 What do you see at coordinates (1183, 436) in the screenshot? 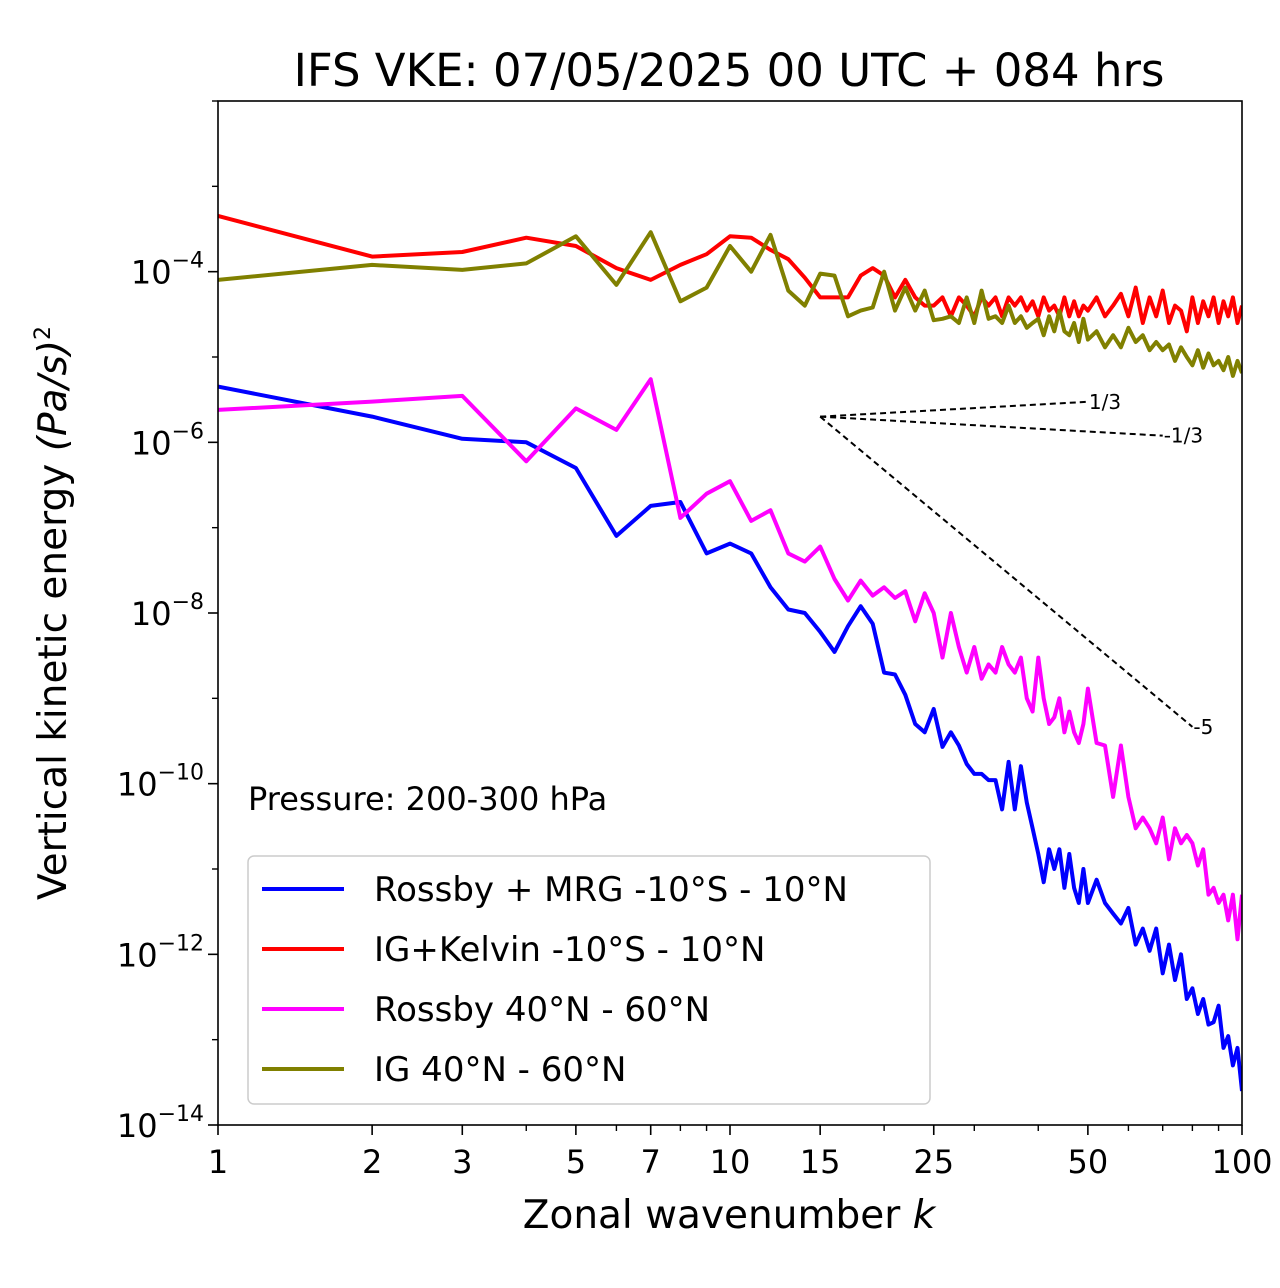
I see `slope-label-2: -1/3` at bounding box center [1183, 436].